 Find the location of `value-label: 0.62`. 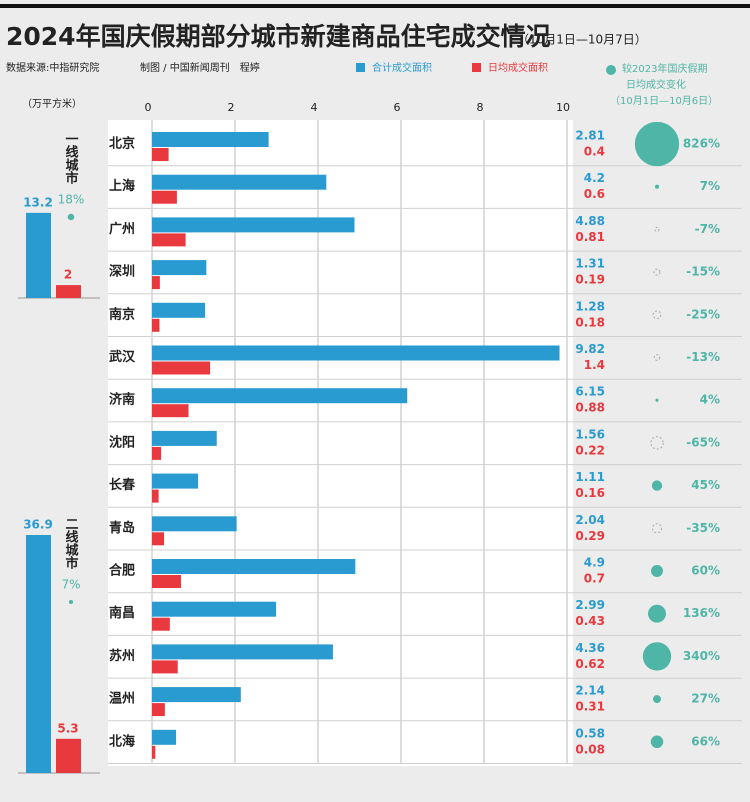

value-label: 0.62 is located at coordinates (590, 664).